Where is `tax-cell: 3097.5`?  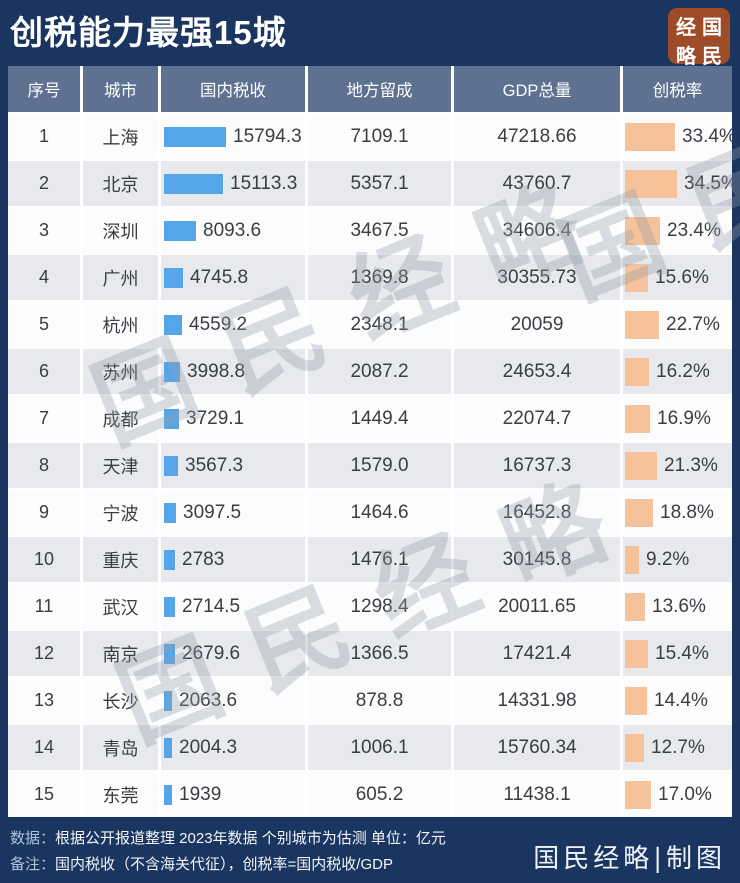
tax-cell: 3097.5 is located at coordinates (233, 512).